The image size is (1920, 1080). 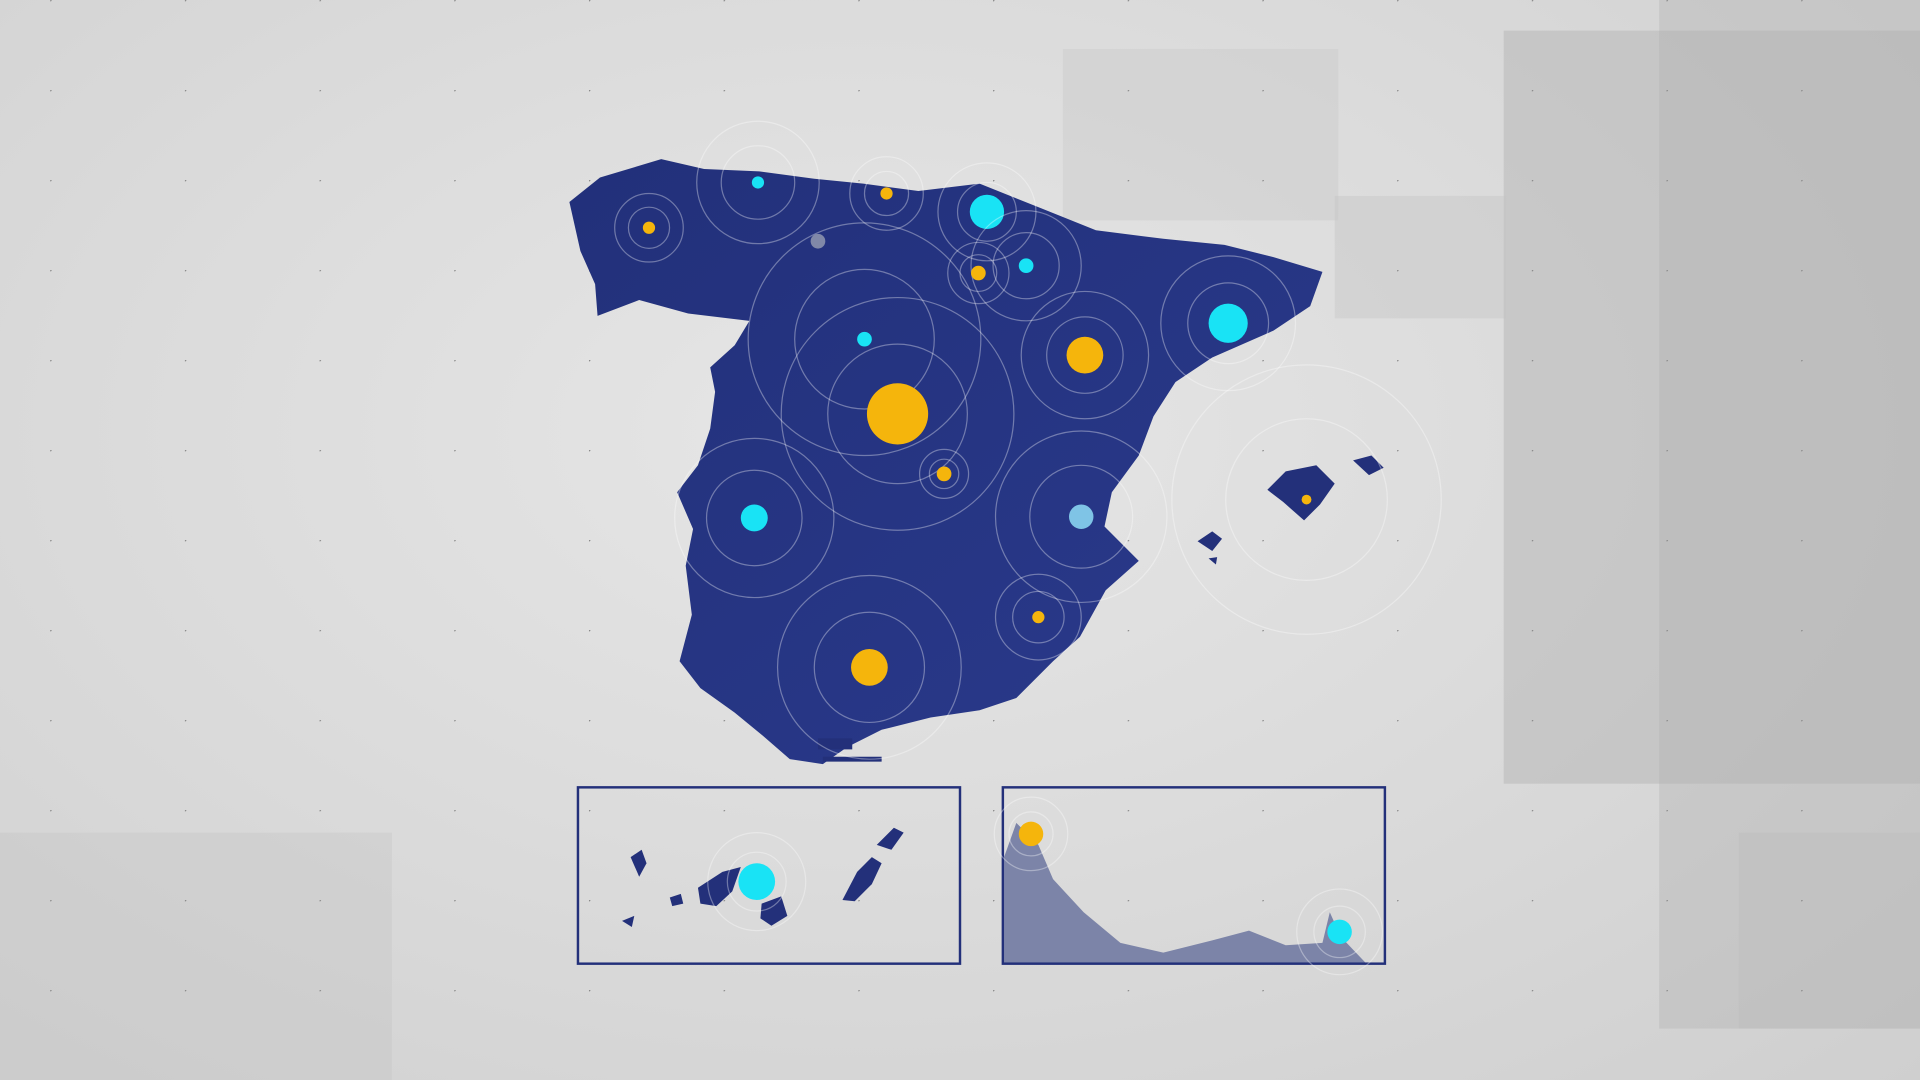 What do you see at coordinates (1194, 875) in the screenshot?
I see `ceuta-melilla-inset` at bounding box center [1194, 875].